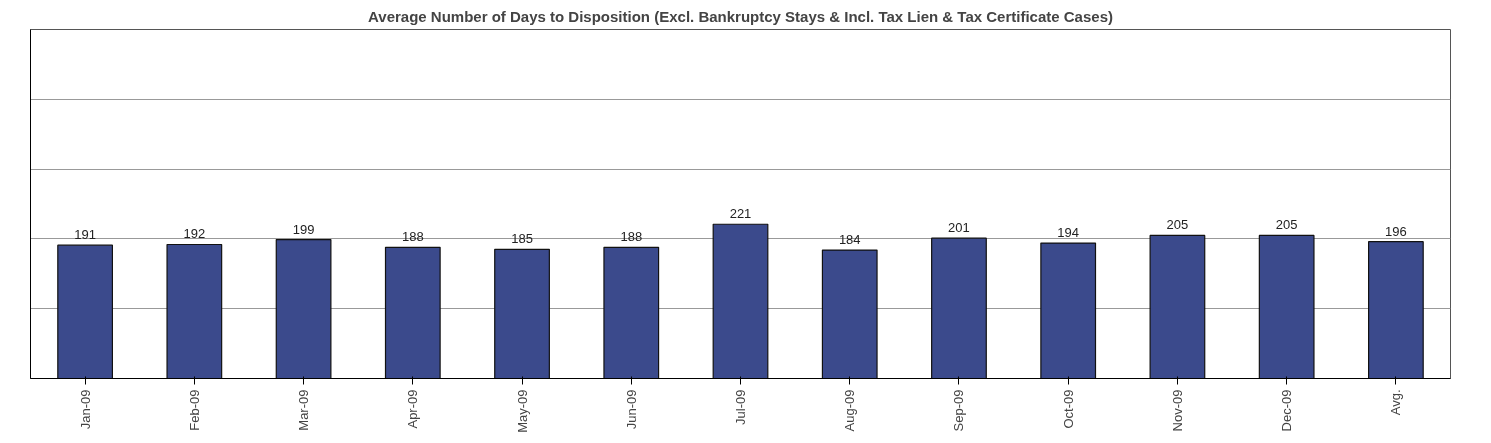 Image resolution: width=1491 pixels, height=443 pixels. Describe the element at coordinates (522, 411) in the screenshot. I see `x-tick-label: May-09` at that location.